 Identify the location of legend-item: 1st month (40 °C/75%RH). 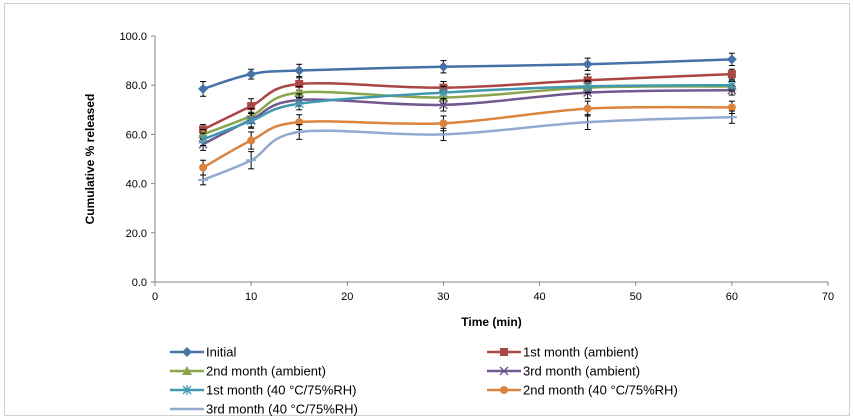
(263, 390).